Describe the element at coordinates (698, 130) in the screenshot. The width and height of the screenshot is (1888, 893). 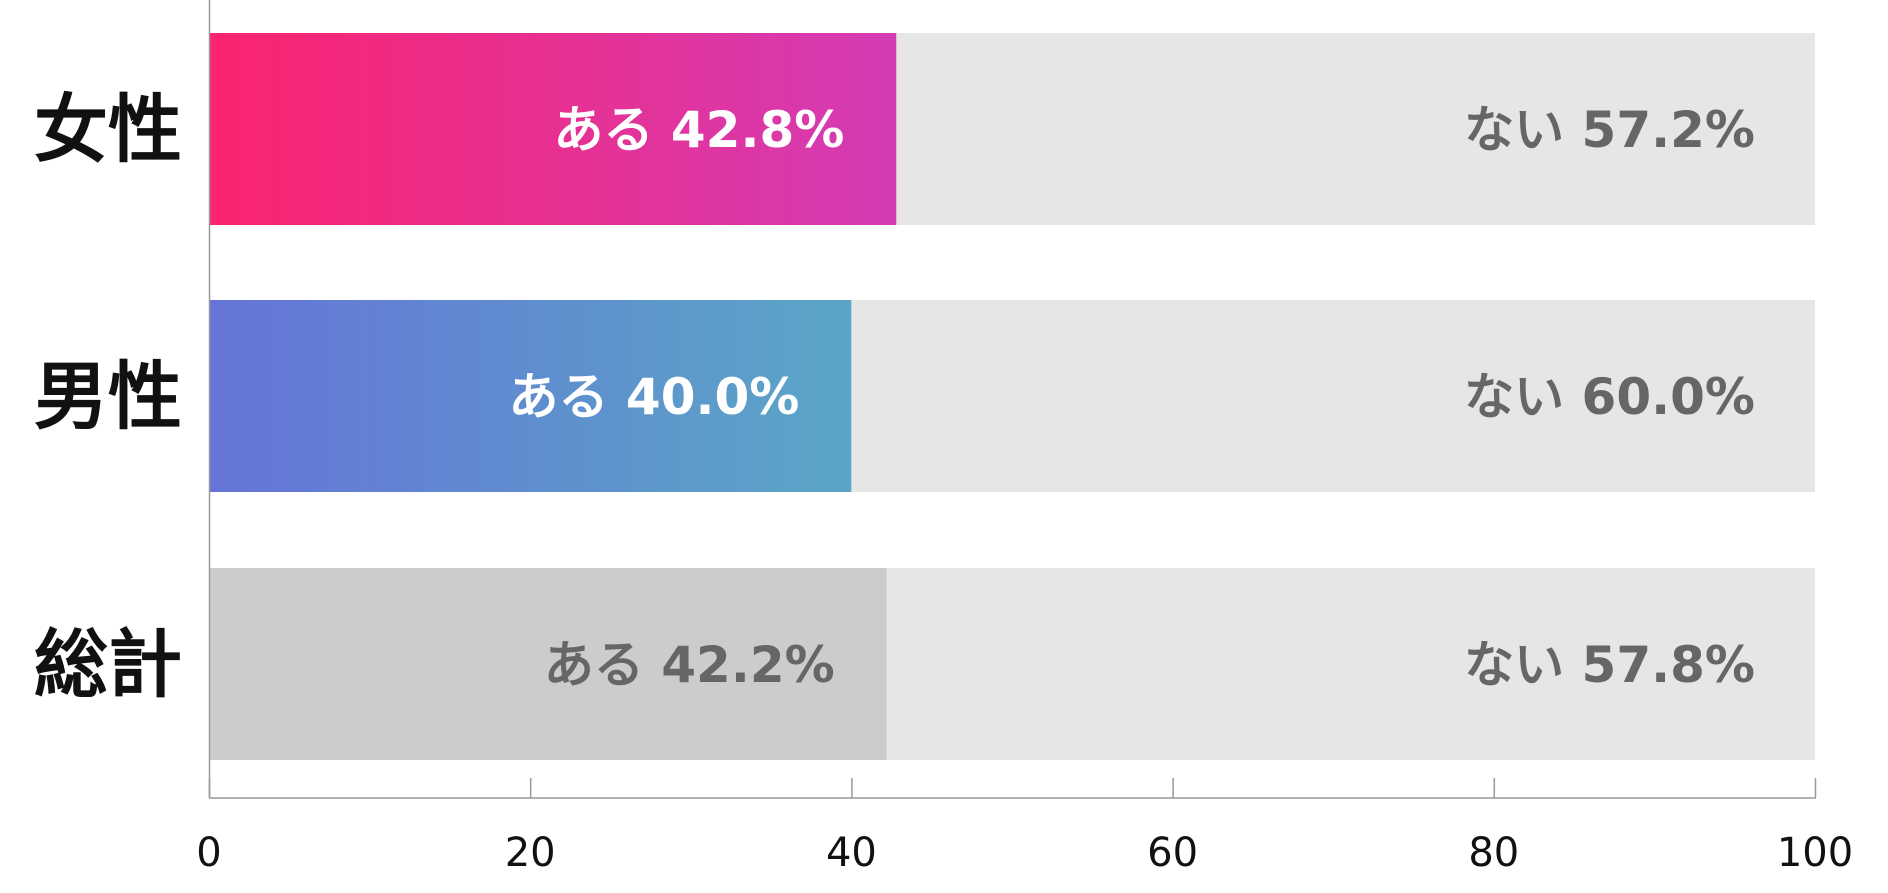
I see `data-label-aru-1: ある 42.8%` at that location.